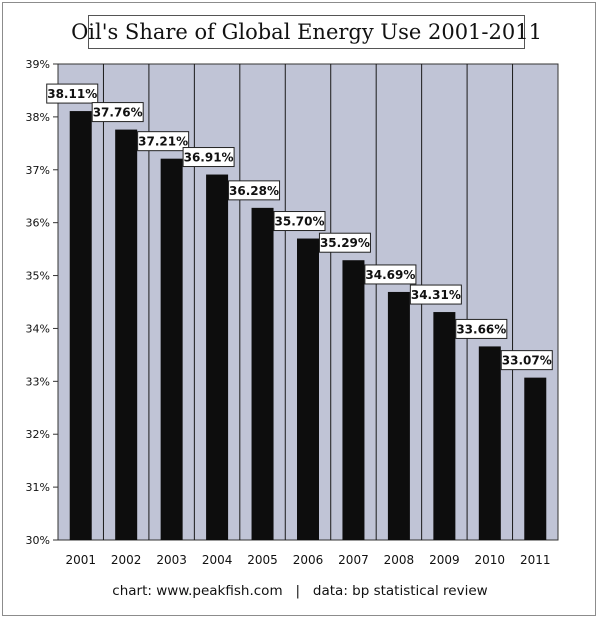 The height and width of the screenshot is (620, 600). Describe the element at coordinates (490, 560) in the screenshot. I see `x-tick-label: 2010` at that location.